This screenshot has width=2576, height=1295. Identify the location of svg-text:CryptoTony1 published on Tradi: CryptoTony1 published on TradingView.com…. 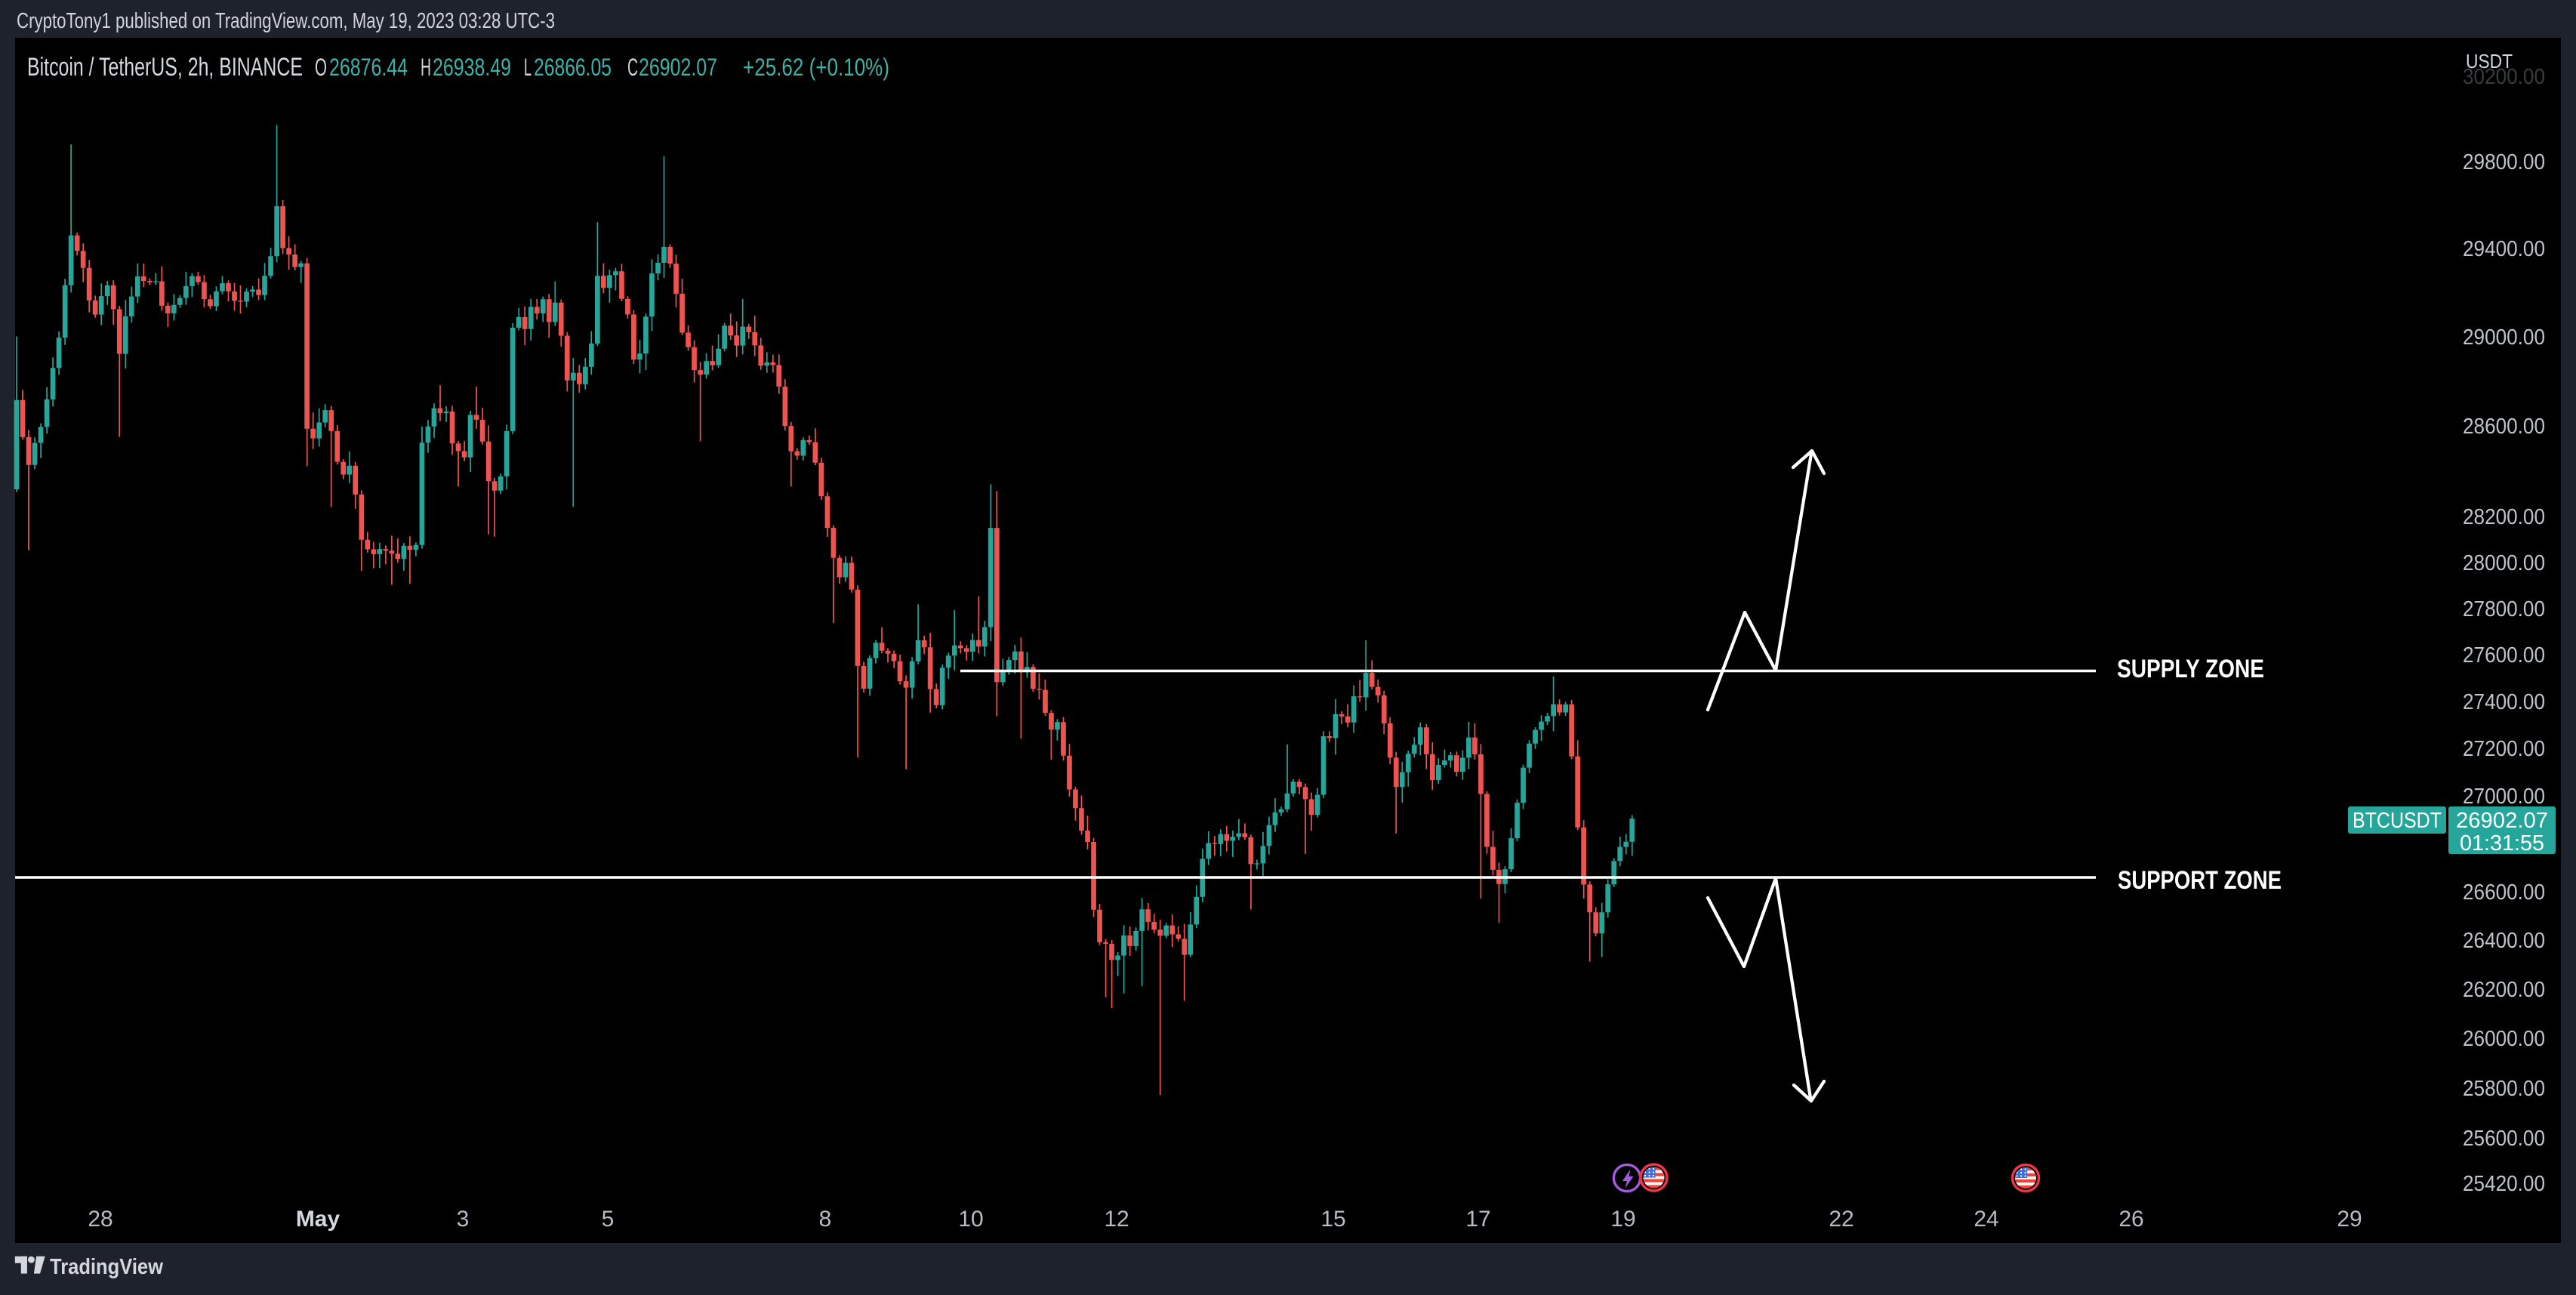
(286, 21).